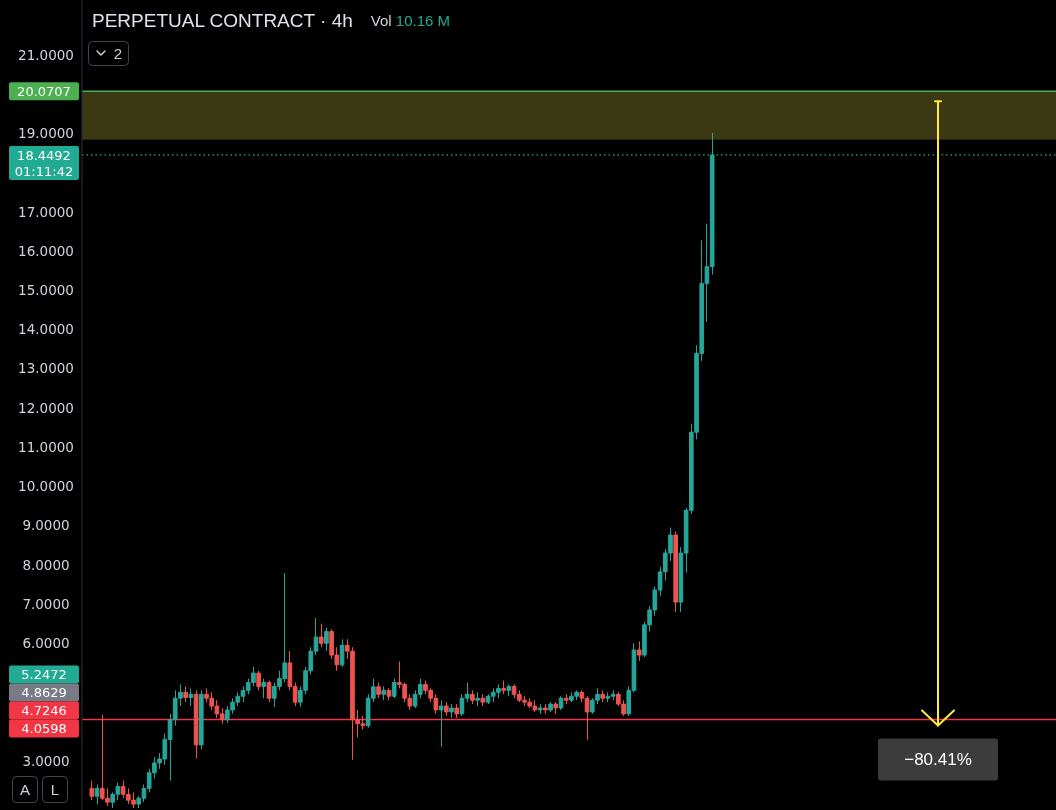 This screenshot has height=810, width=1056. I want to click on text: 01:11:42, so click(44, 171).